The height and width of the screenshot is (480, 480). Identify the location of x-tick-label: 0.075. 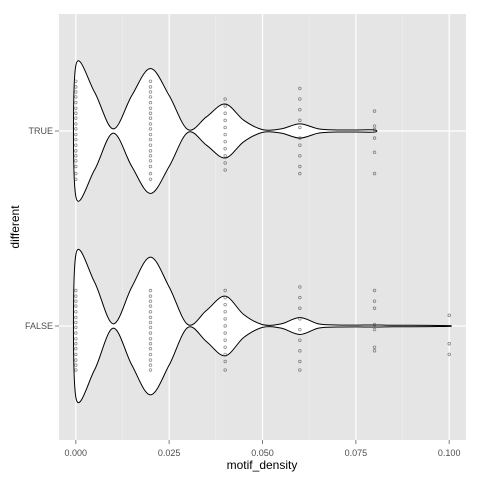
(356, 453).